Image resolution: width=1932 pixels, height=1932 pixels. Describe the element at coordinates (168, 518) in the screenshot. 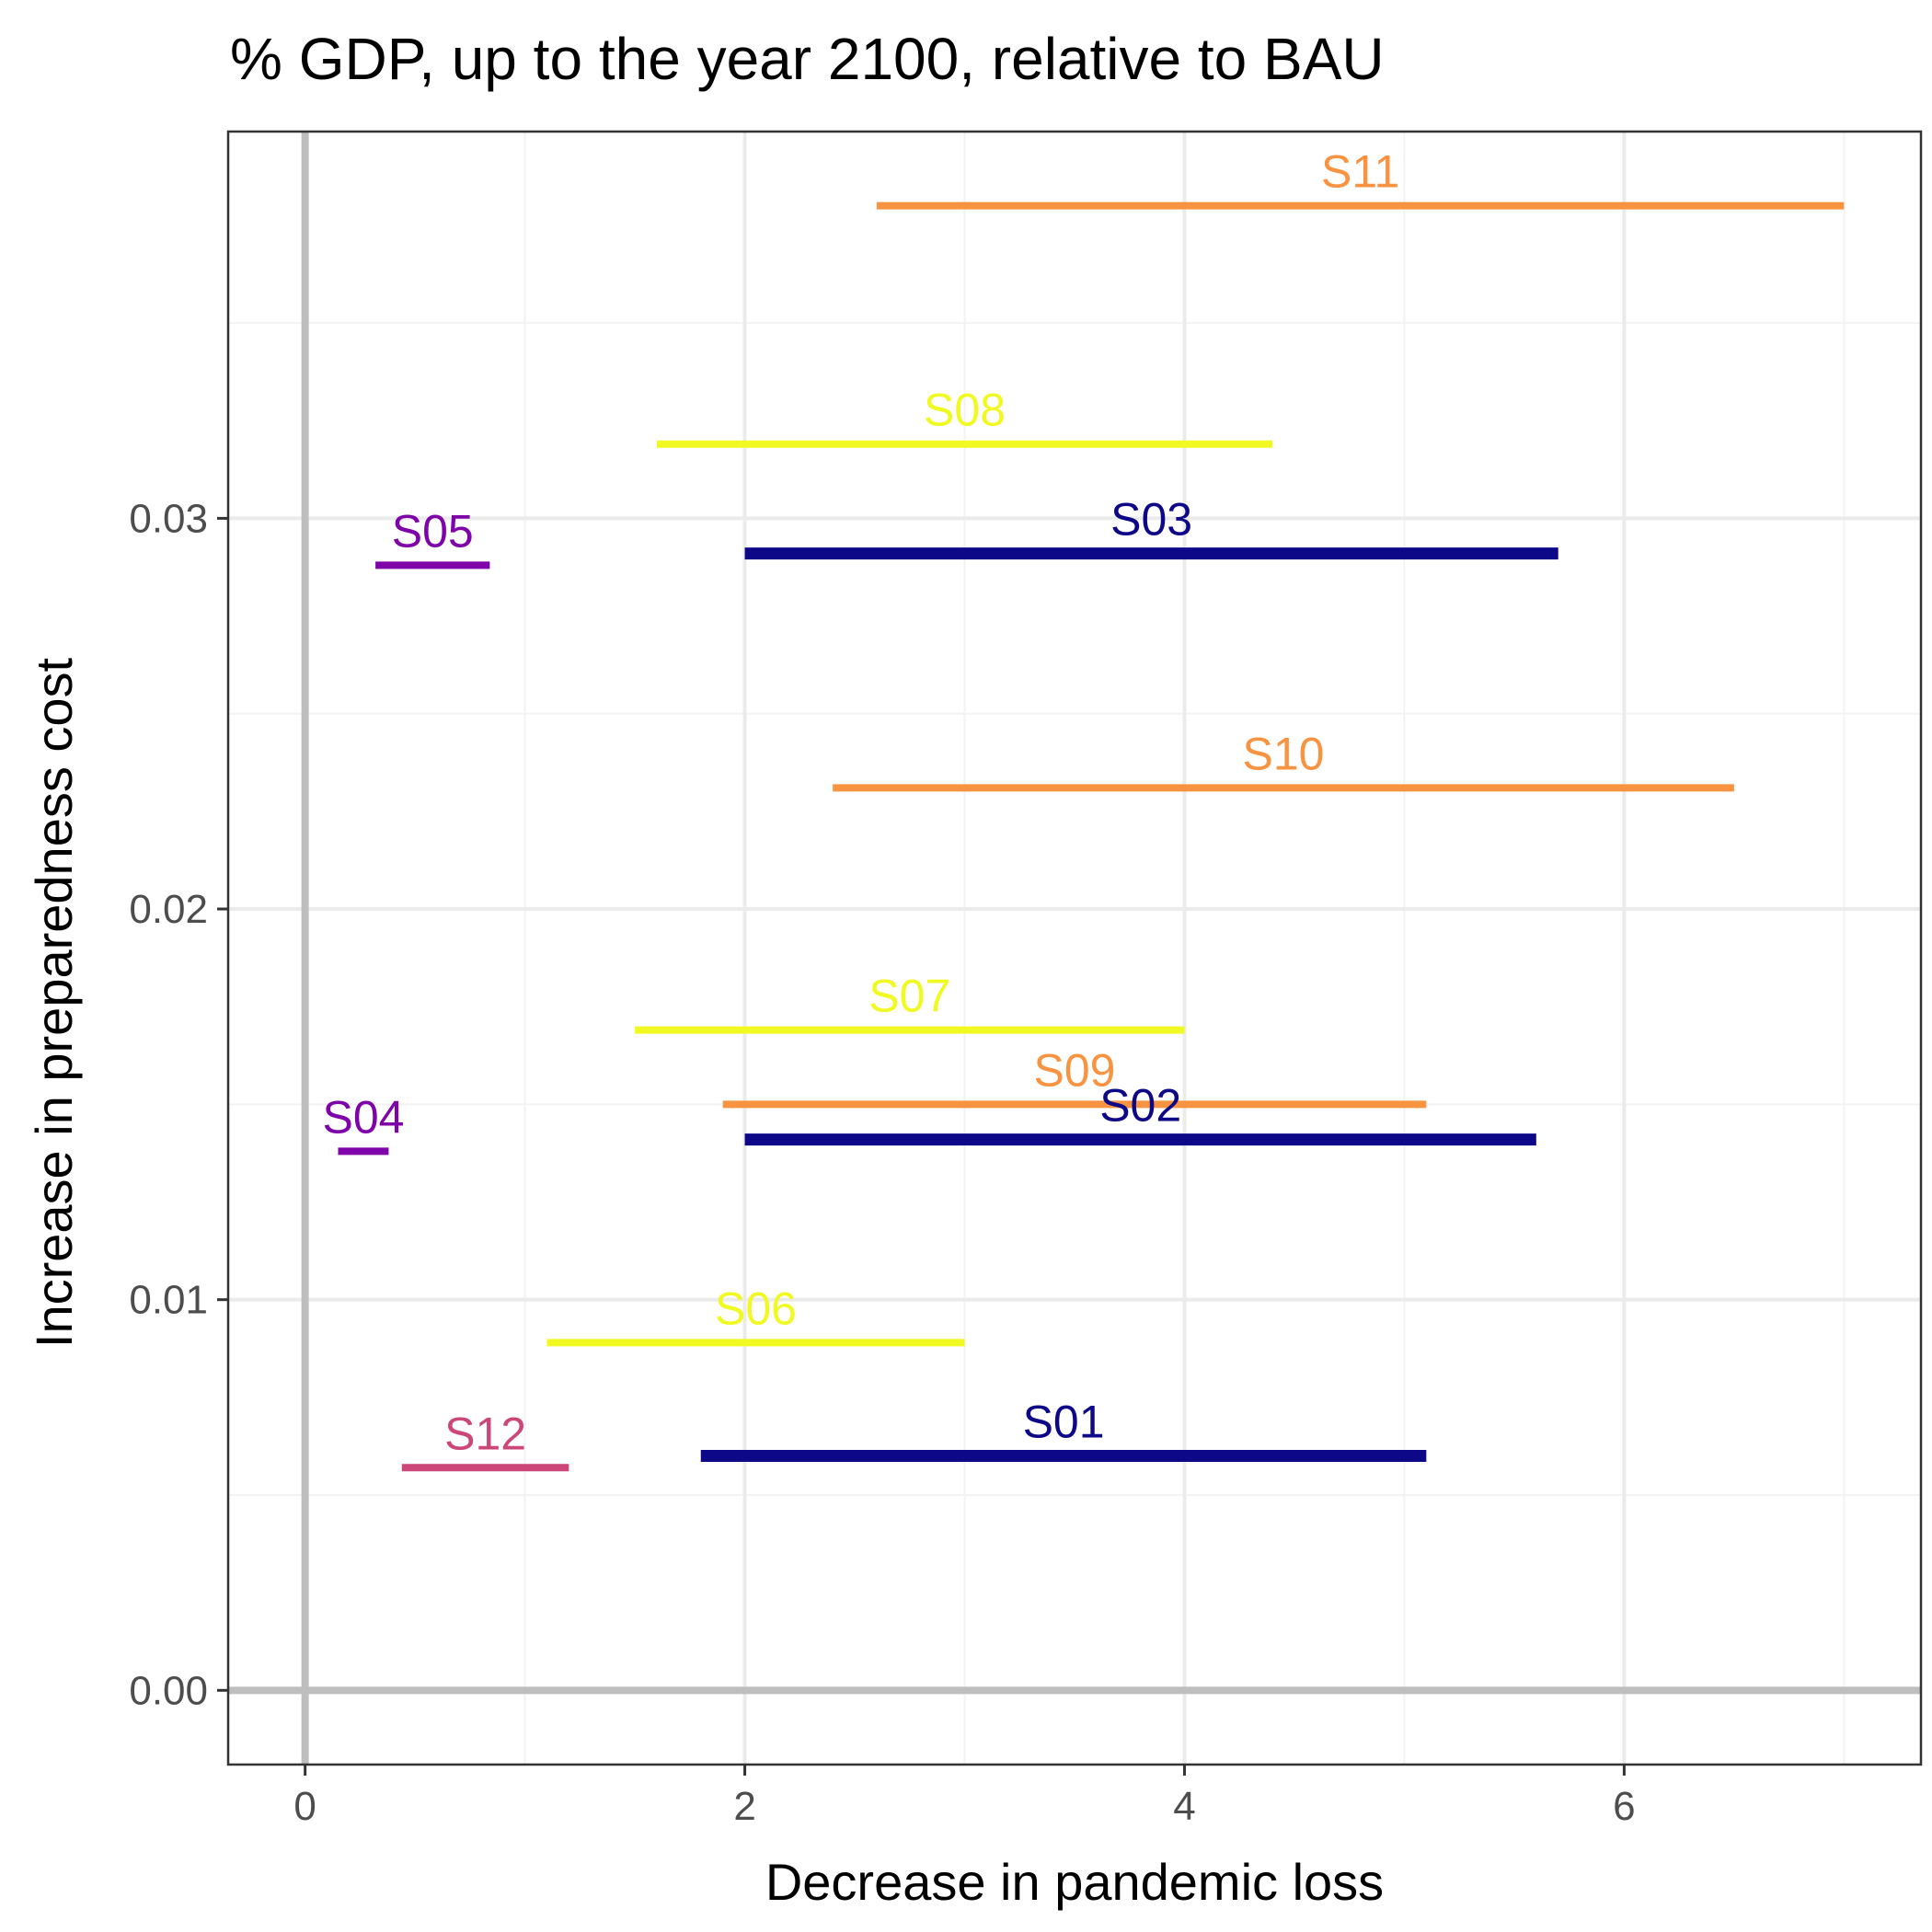

I see `y-tick-label: 0.03` at that location.